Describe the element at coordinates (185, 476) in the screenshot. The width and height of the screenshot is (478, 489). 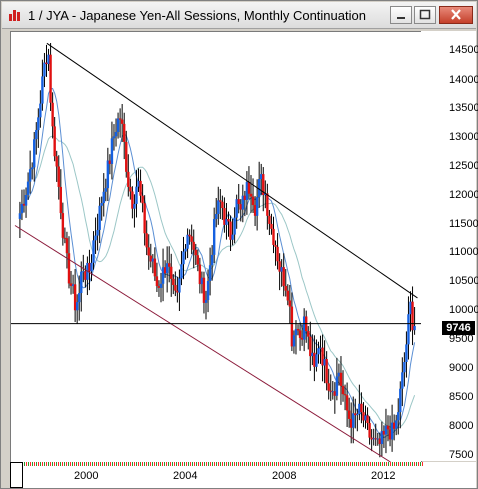
I see `x-tick-label: 2004` at that location.